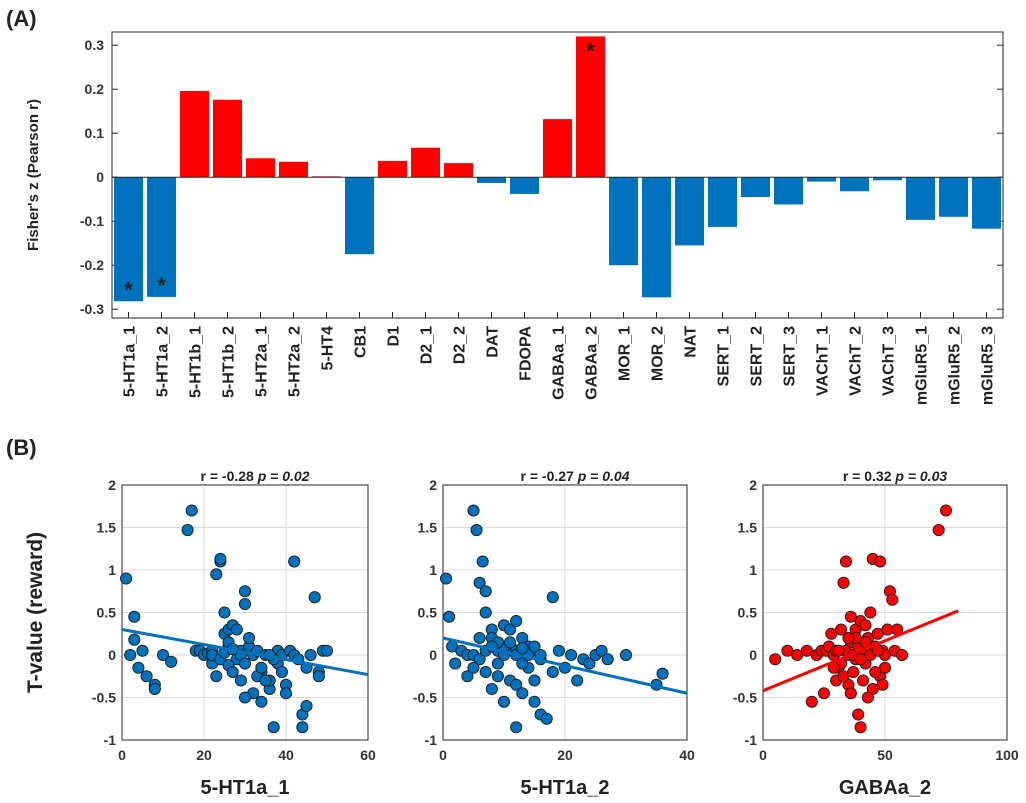 Image resolution: width=1026 pixels, height=803 pixels. Describe the element at coordinates (895, 476) in the screenshot. I see `stat-annotation: r = 0.32 p = 0.03` at that location.